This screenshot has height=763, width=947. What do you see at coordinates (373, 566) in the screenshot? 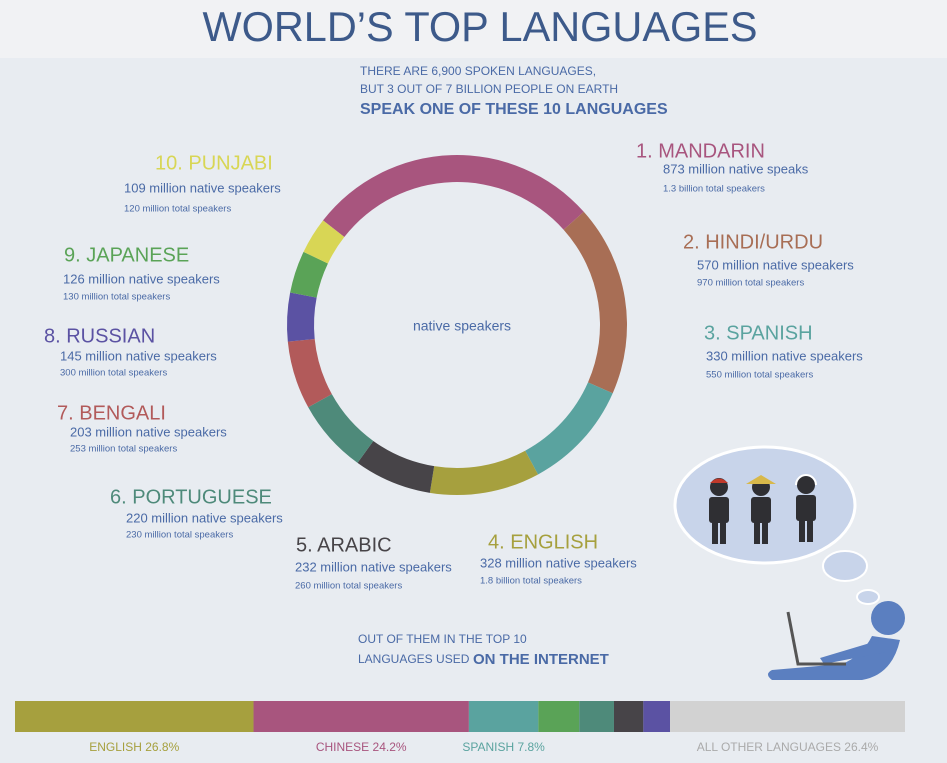
I see `native-speakers: 232 million native speakers` at bounding box center [373, 566].